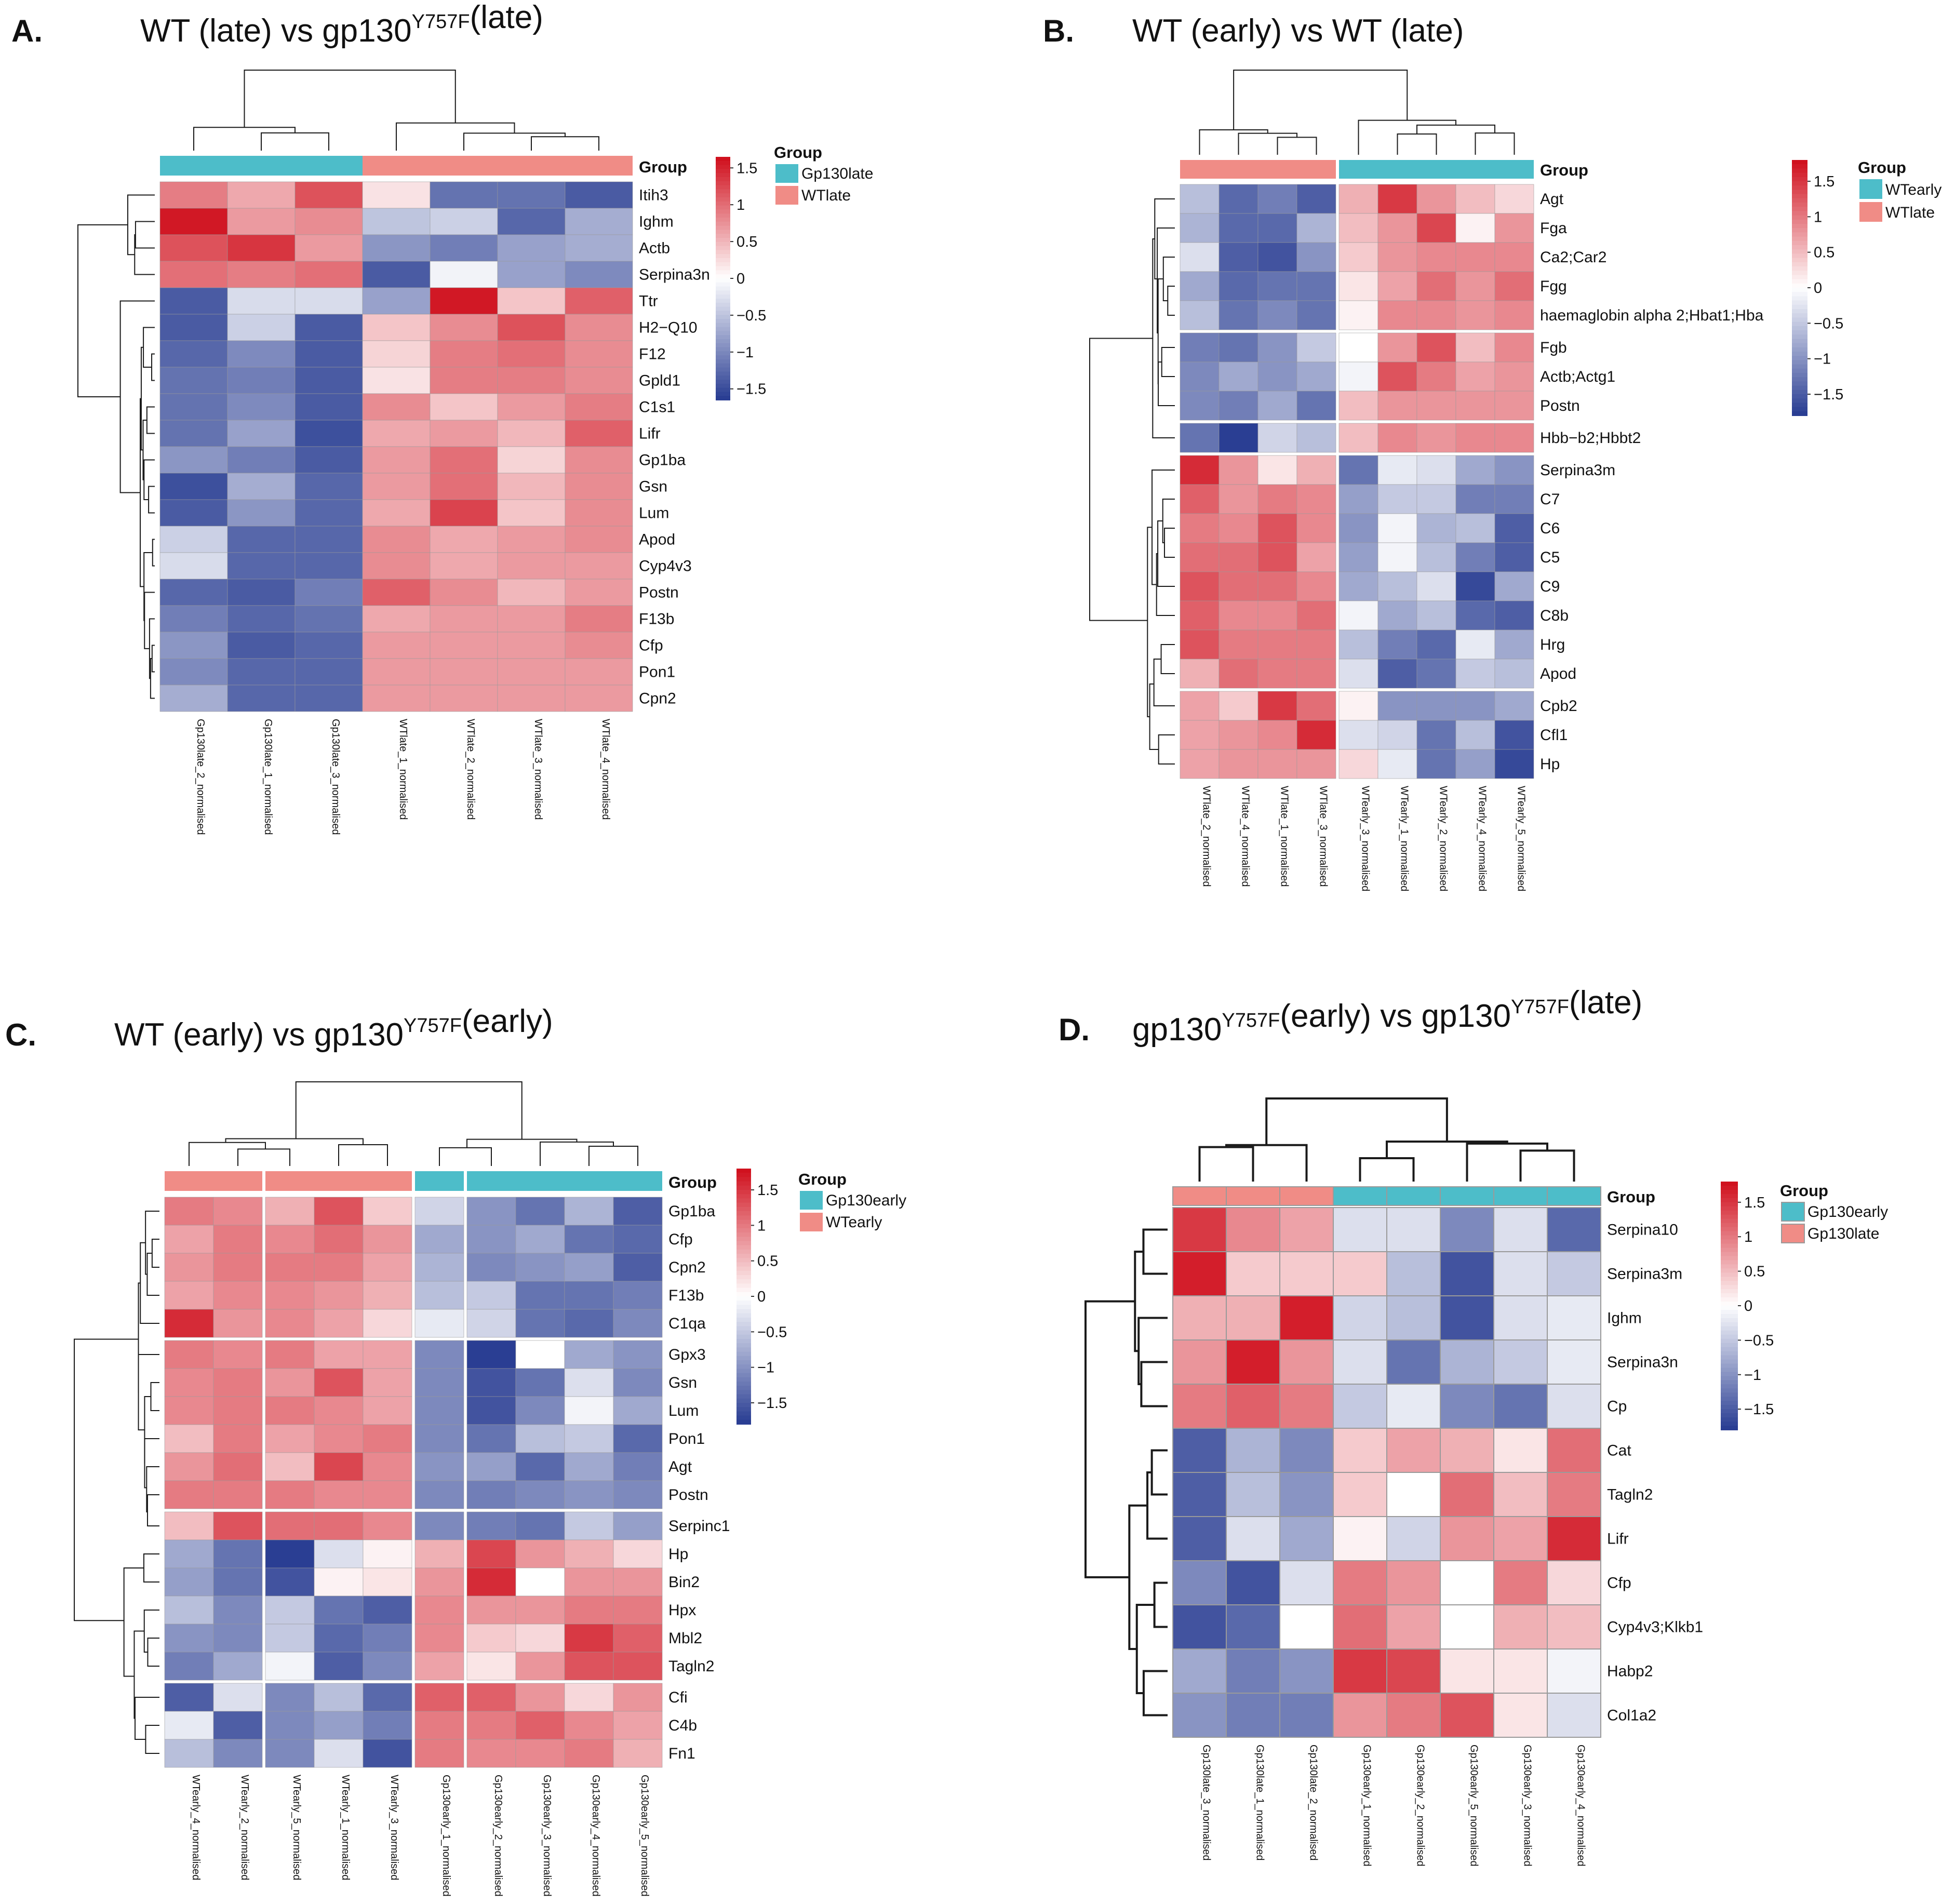 This screenshot has width=1955, height=1904. What do you see at coordinates (826, 196) in the screenshot?
I see `legend-label: WTlate` at bounding box center [826, 196].